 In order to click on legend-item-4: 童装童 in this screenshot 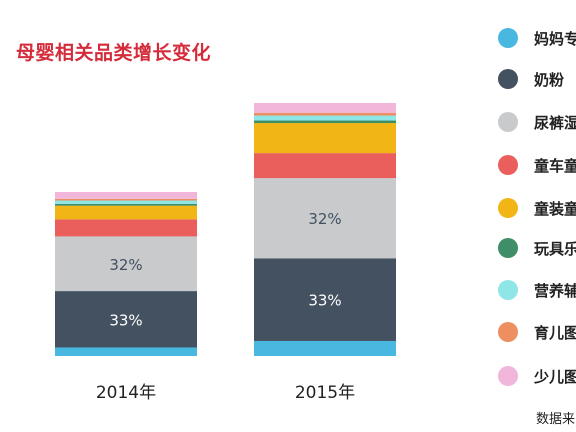, I will do `click(537, 208)`.